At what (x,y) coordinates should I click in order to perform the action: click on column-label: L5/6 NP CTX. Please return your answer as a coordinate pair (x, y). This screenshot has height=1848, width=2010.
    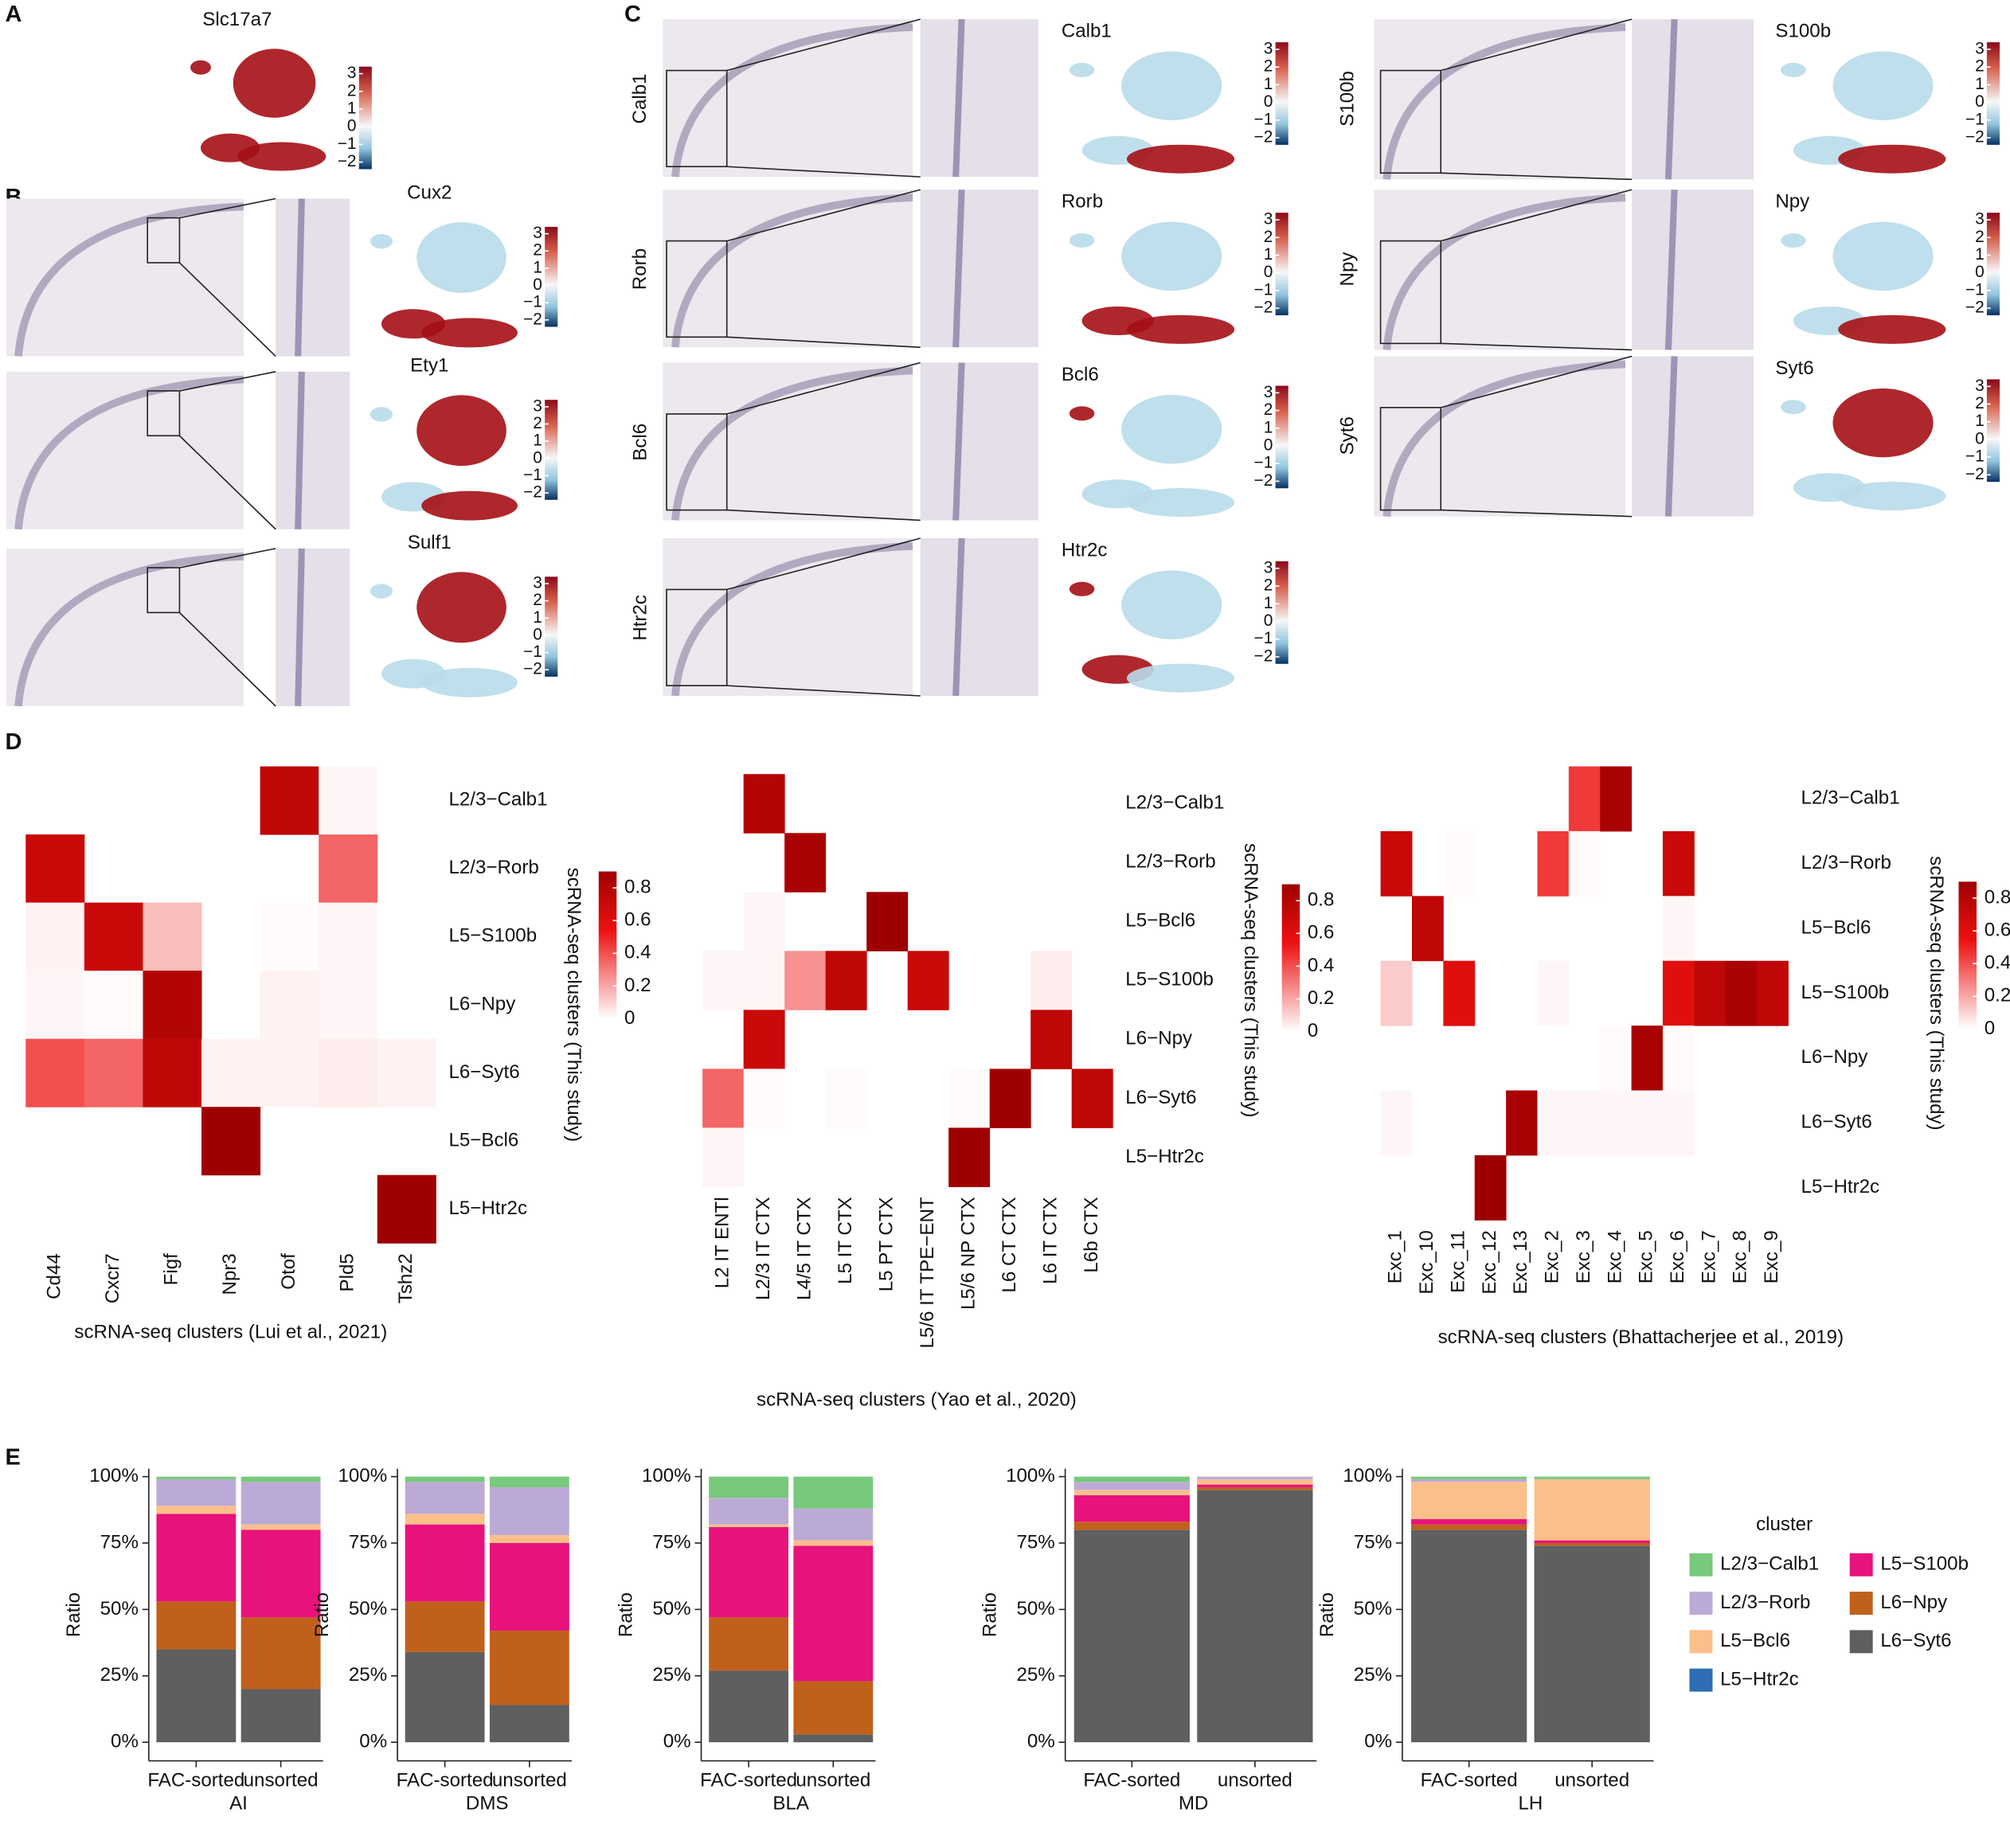
    Looking at the image, I should click on (968, 1253).